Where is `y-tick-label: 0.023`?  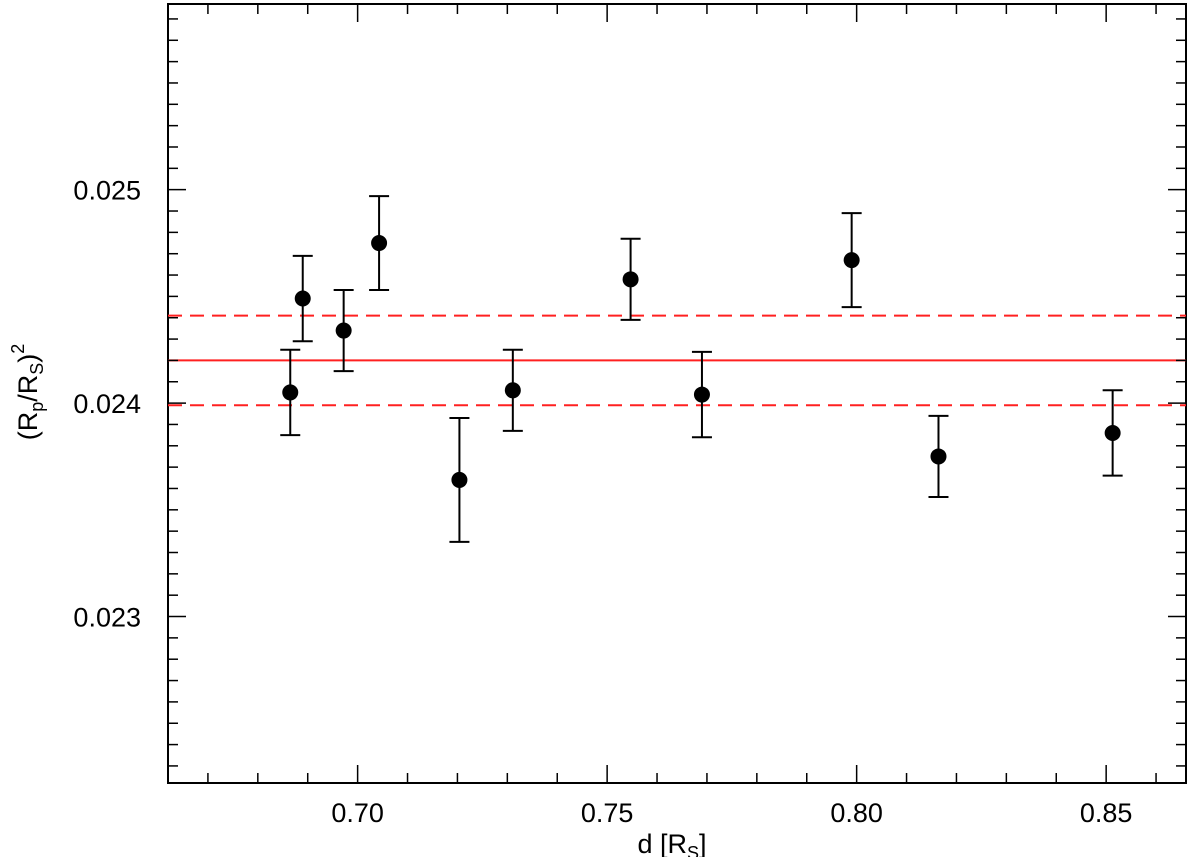
y-tick-label: 0.023 is located at coordinates (107, 618).